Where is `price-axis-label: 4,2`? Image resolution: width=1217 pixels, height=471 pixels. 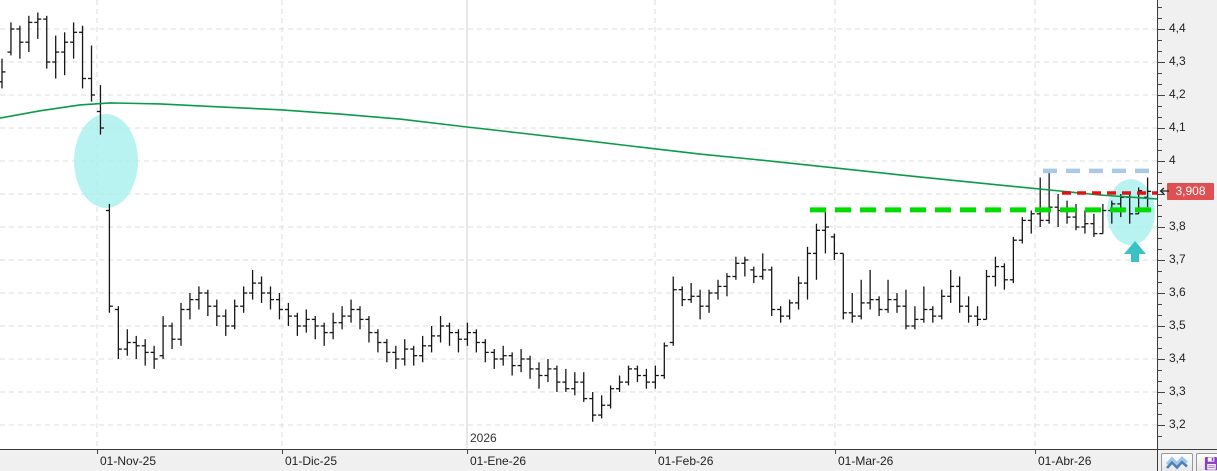 price-axis-label: 4,2 is located at coordinates (1177, 94).